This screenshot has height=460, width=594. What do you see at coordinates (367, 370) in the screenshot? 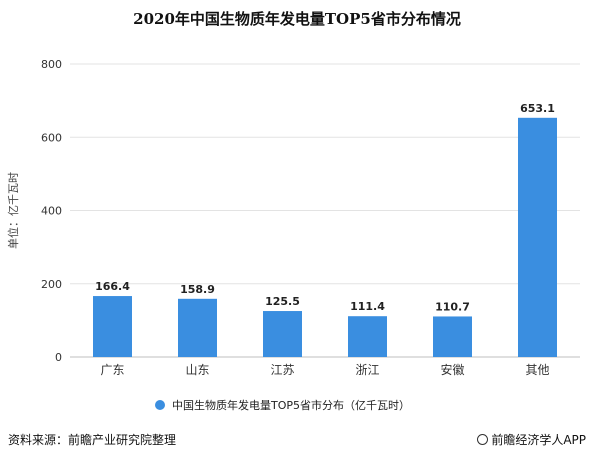
I see `x-tick-label: 浙江` at bounding box center [367, 370].